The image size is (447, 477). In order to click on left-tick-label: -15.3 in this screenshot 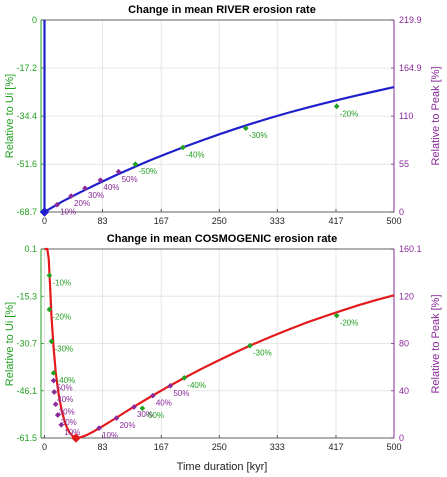, I will do `click(26, 296)`.